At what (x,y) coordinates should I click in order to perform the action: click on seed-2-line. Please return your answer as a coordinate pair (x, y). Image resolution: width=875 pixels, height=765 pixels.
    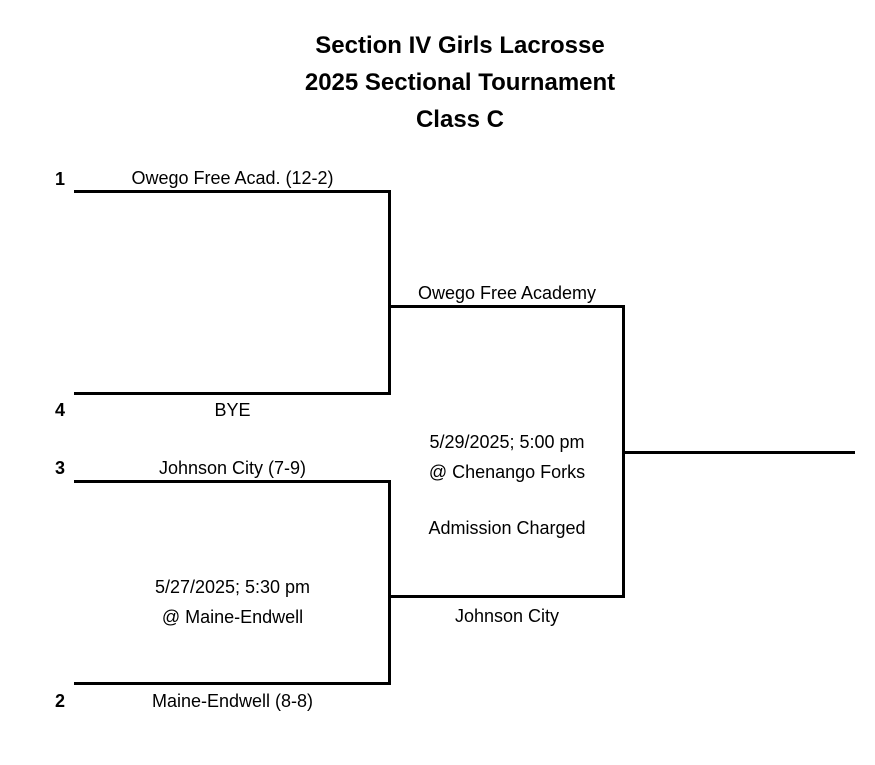
    Looking at the image, I should click on (232, 683).